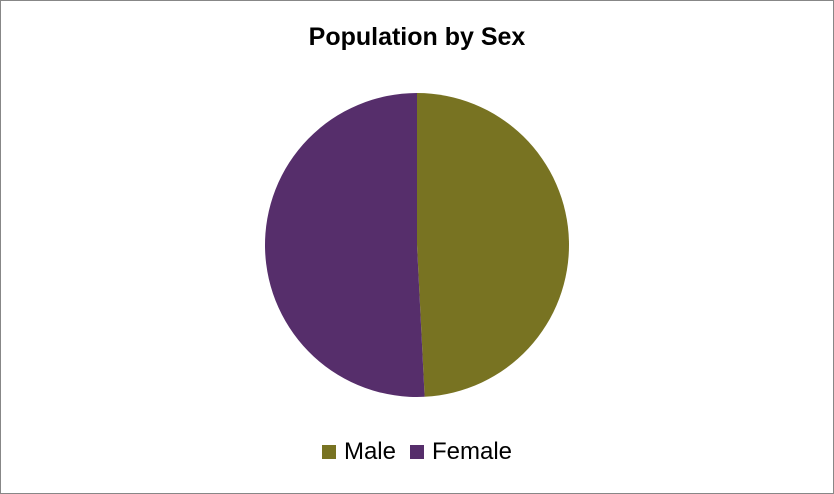 This screenshot has width=834, height=494. Describe the element at coordinates (369, 451) in the screenshot. I see `legend-label-male: Male` at that location.